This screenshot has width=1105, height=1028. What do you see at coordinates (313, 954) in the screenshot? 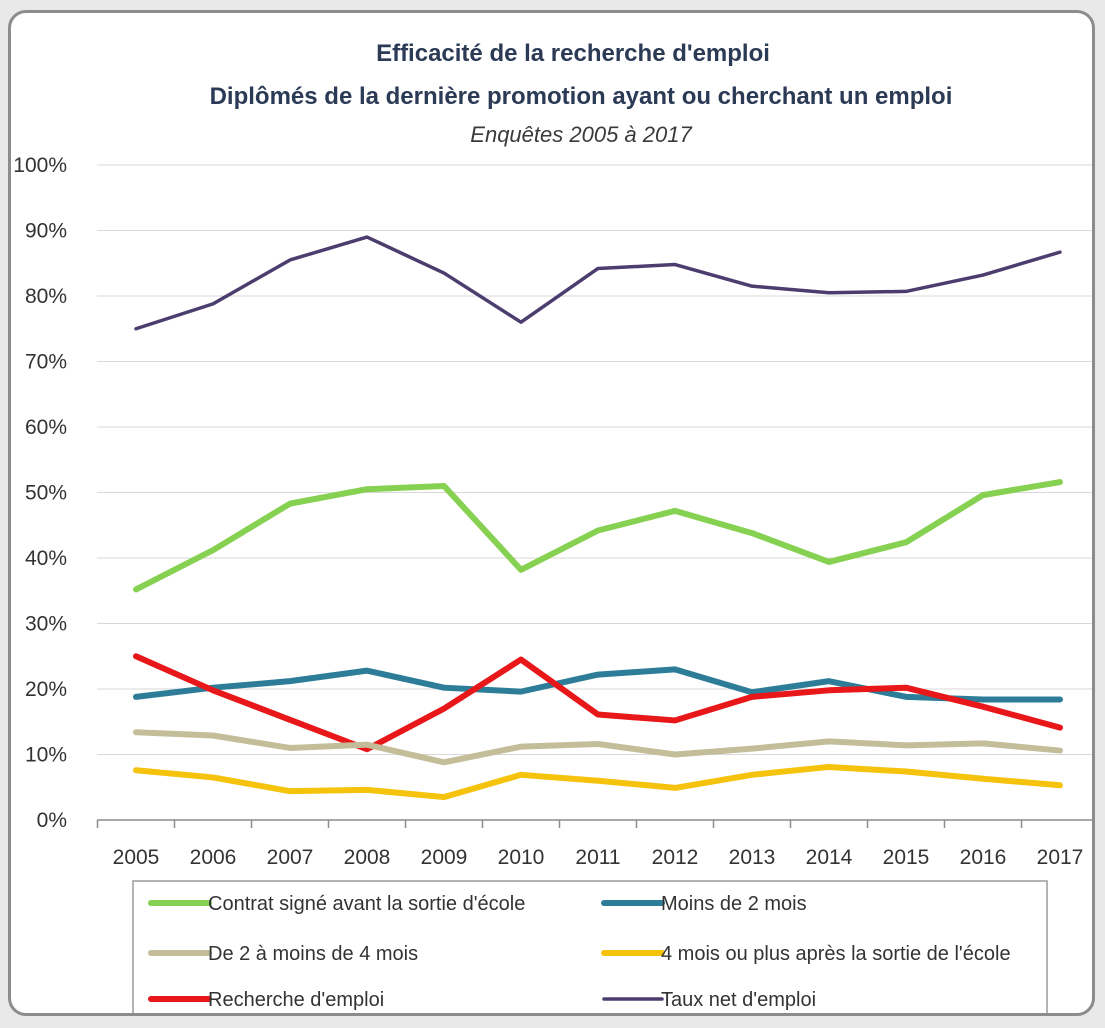
I see `legend-label: De 2 à moins de 4 mois` at bounding box center [313, 954].